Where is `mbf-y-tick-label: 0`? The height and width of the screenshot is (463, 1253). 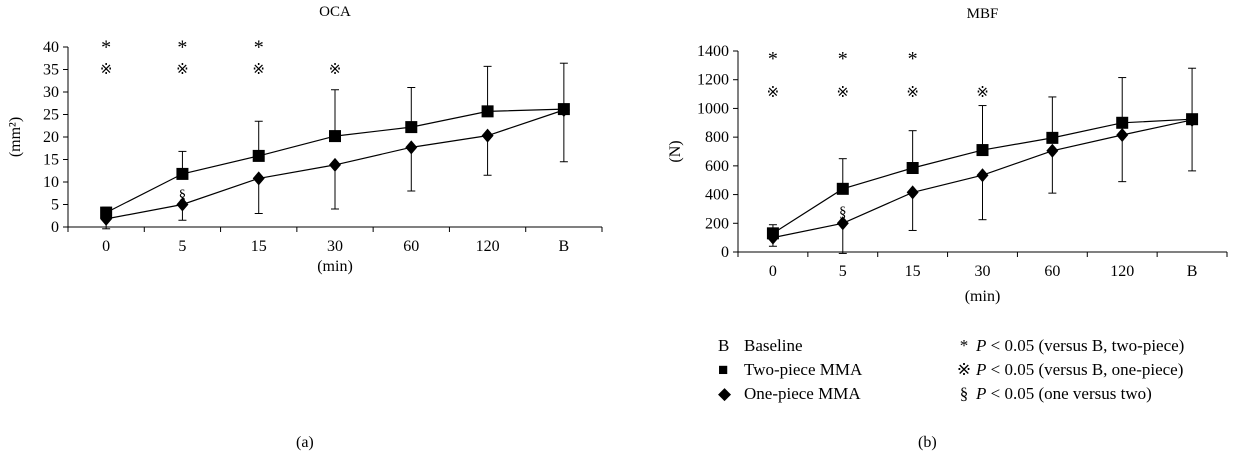
mbf-y-tick-label: 0 is located at coordinates (725, 252).